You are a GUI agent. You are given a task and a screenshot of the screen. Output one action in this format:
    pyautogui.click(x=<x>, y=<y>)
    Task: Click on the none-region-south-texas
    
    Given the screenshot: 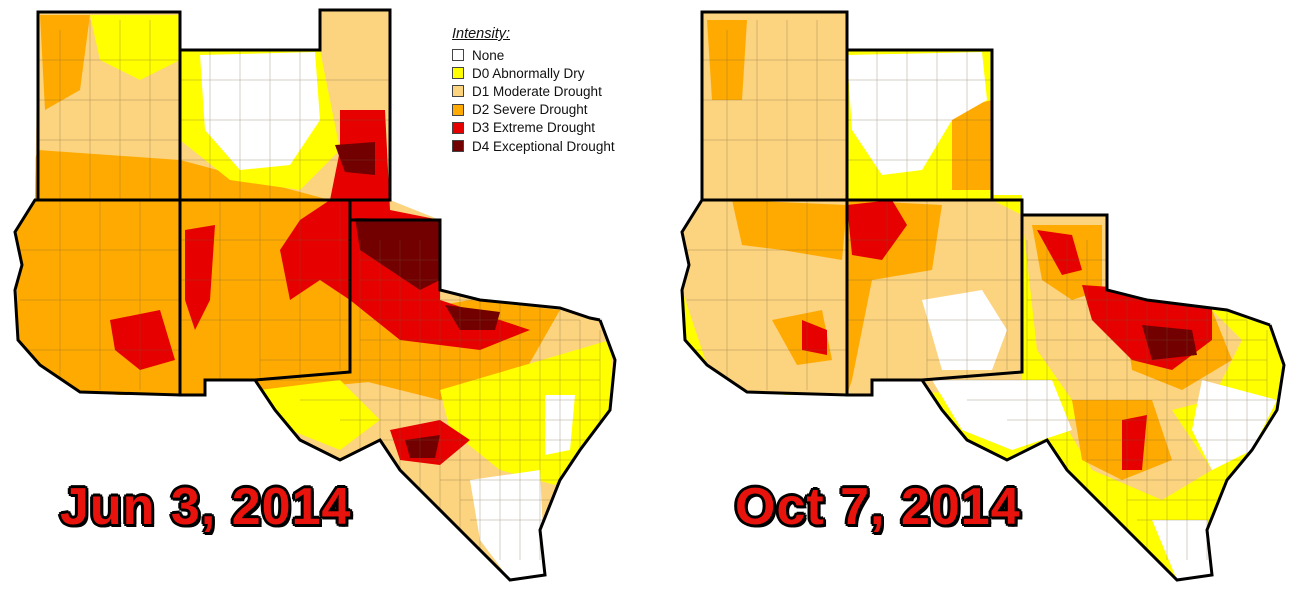 What is the action you would take?
    pyautogui.click(x=507, y=525)
    